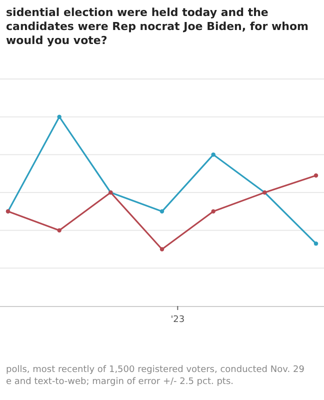  What do you see at coordinates (155, 370) in the screenshot?
I see `text: polls, most recently of 1,500 registered voters, conducted Nov. 29` at bounding box center [155, 370].